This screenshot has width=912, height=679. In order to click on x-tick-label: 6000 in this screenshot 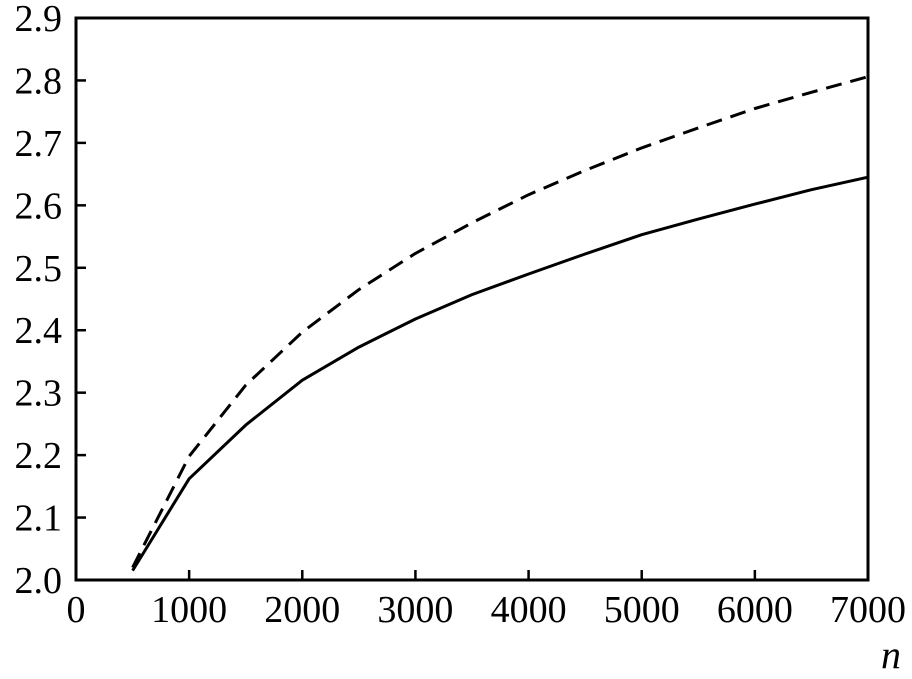, I will do `click(755, 610)`.